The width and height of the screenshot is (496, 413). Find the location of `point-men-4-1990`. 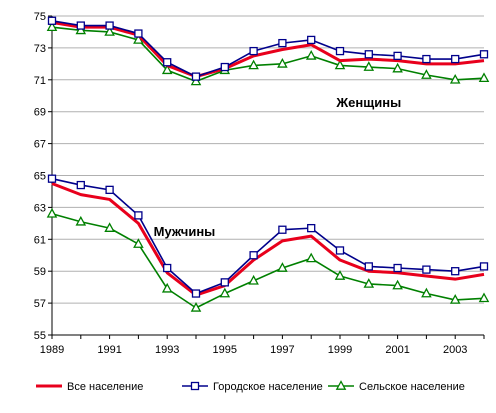

point-men-4-1990 is located at coordinates (80, 185).